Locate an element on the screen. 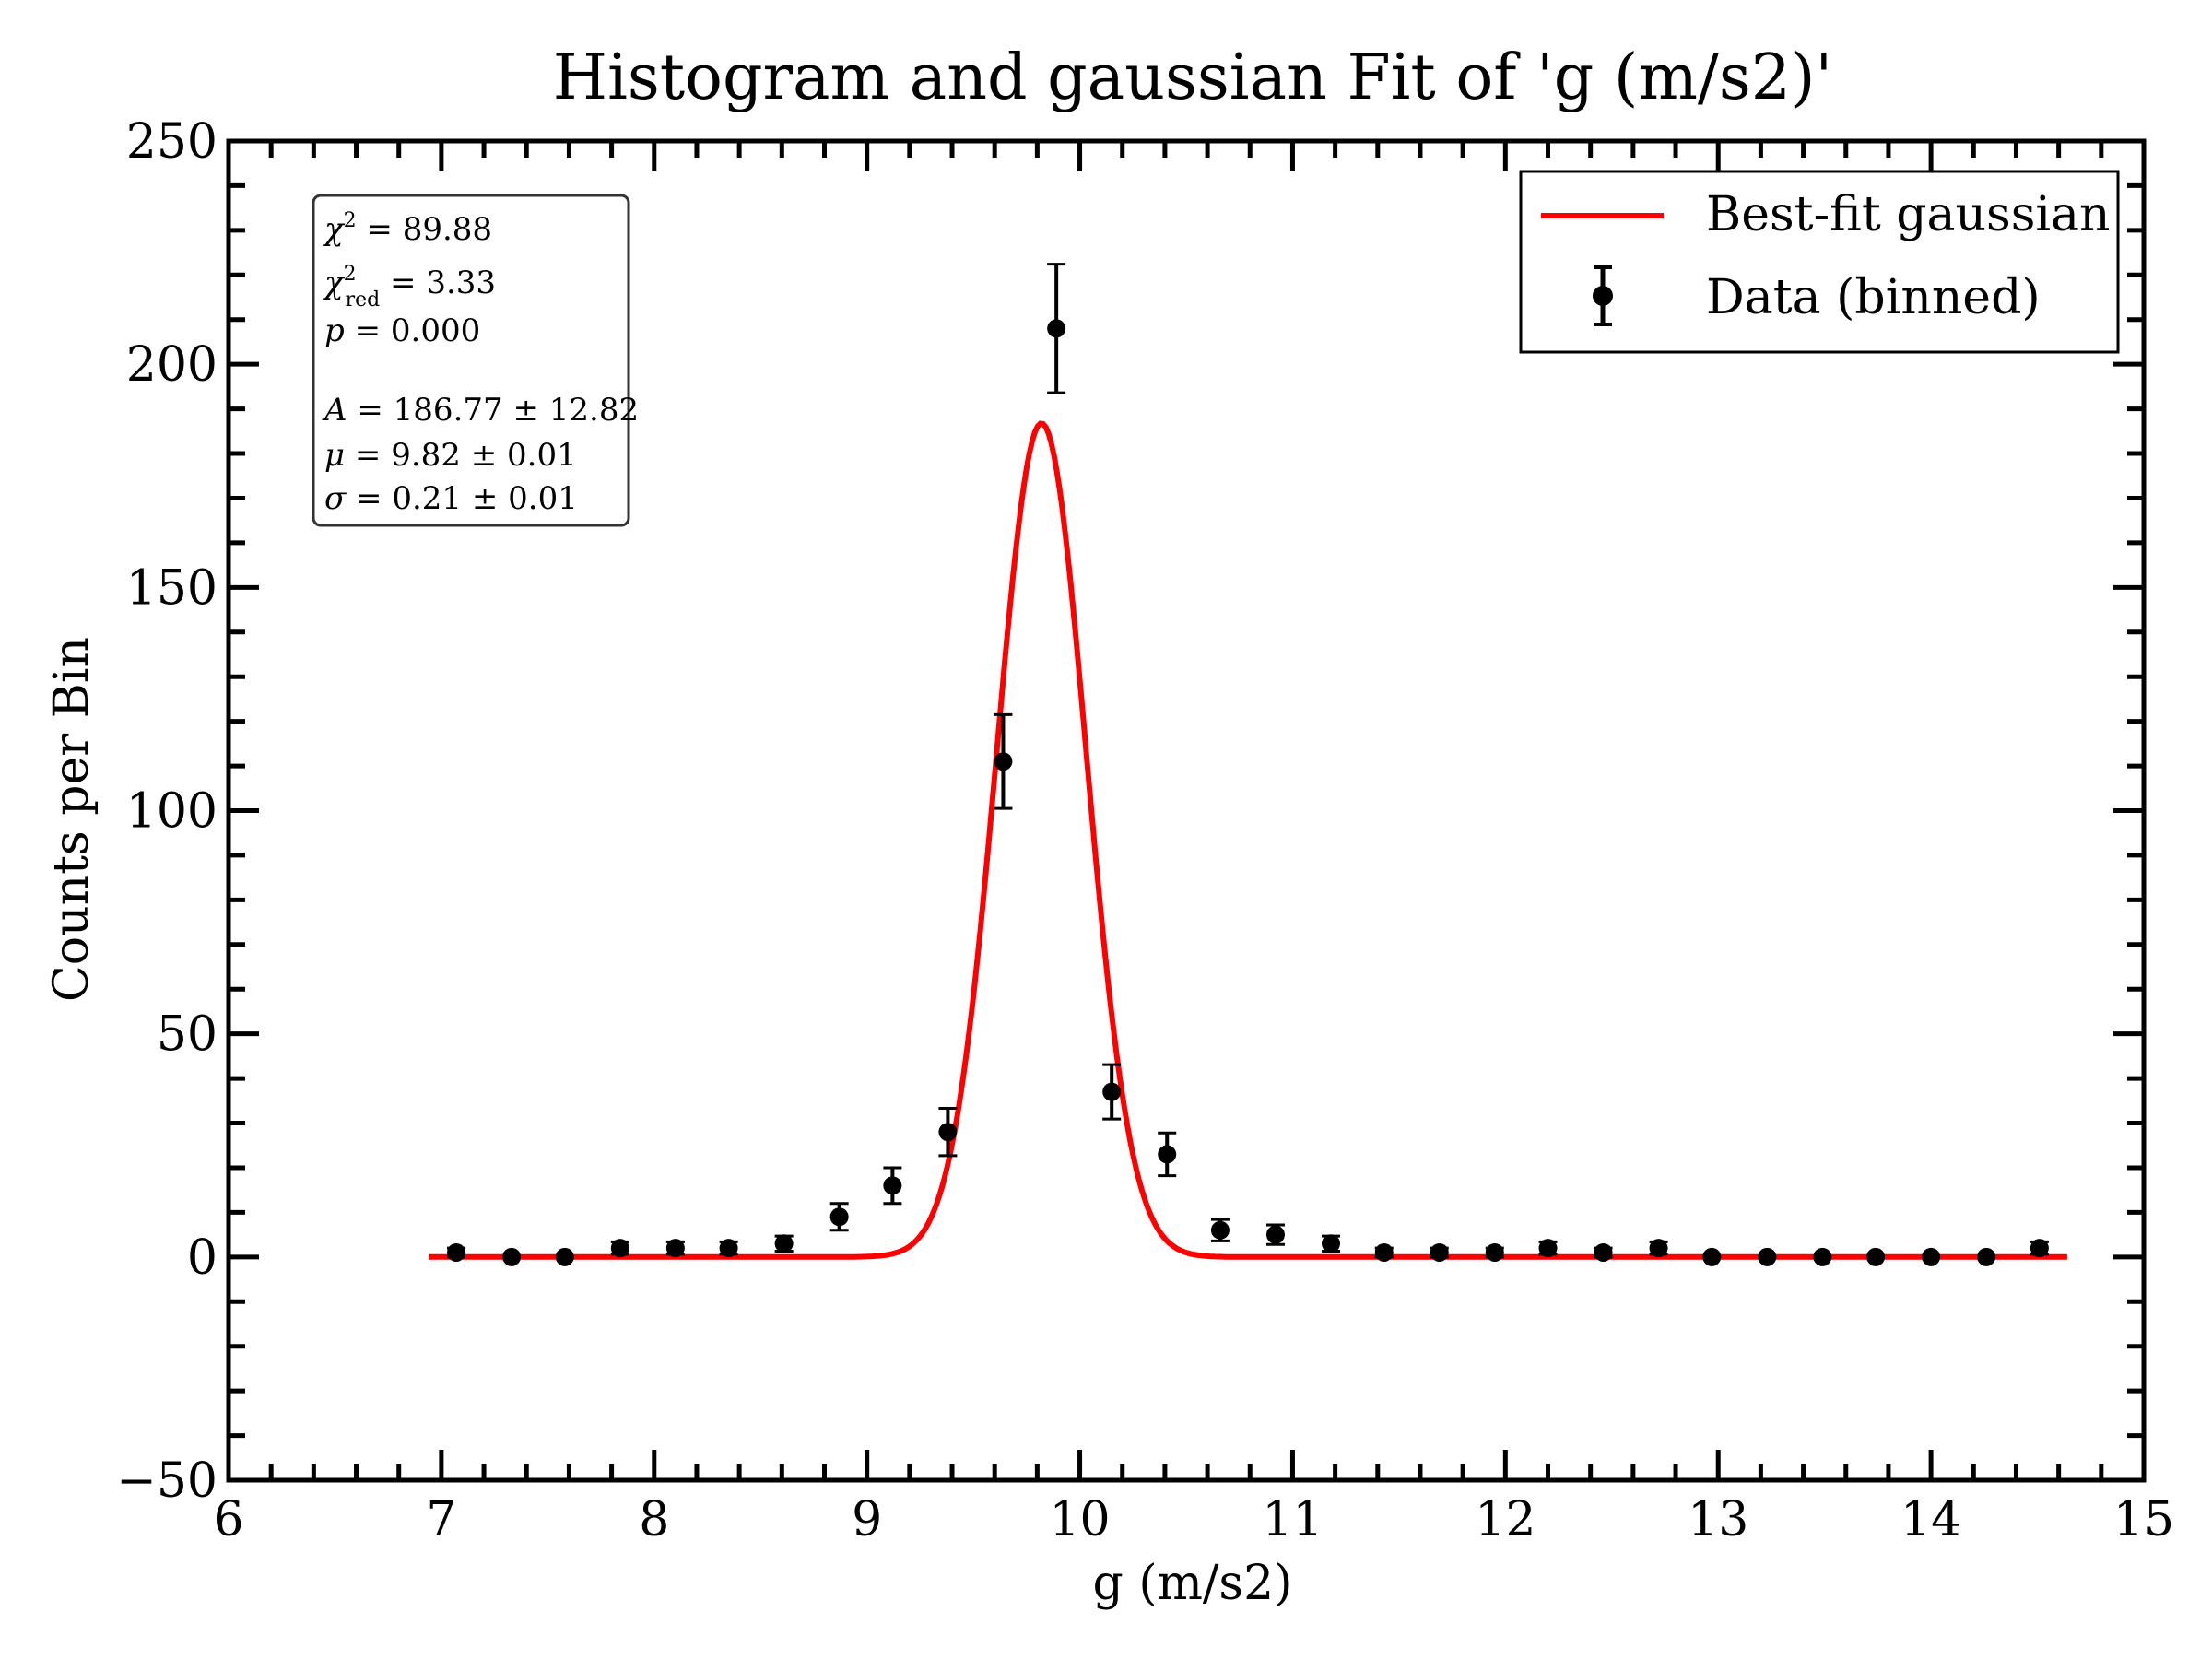 Image resolution: width=2212 pixels, height=1659 pixels. stat-chi2-reduced: χ2 red = 3.33 is located at coordinates (409, 287).